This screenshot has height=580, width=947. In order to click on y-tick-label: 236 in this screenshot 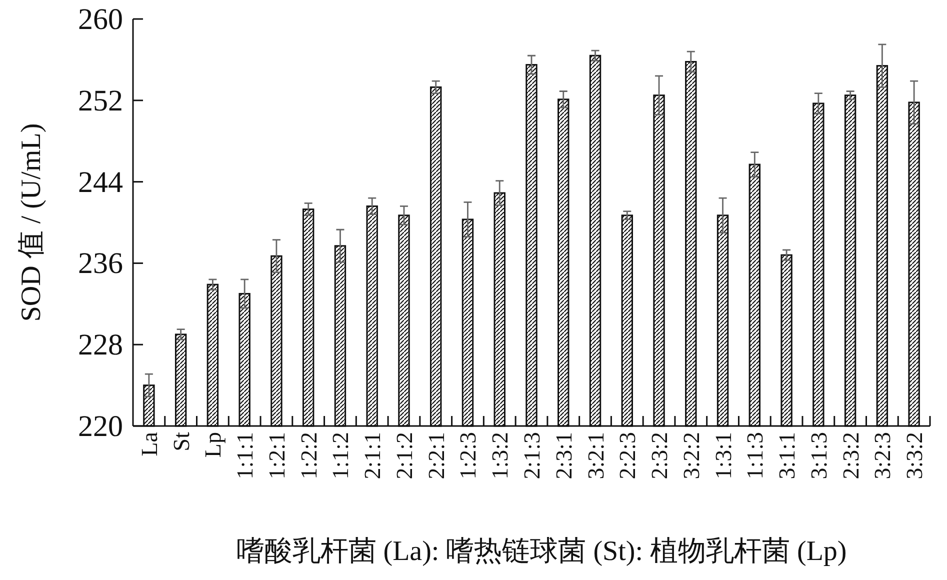, I will do `click(100, 263)`.